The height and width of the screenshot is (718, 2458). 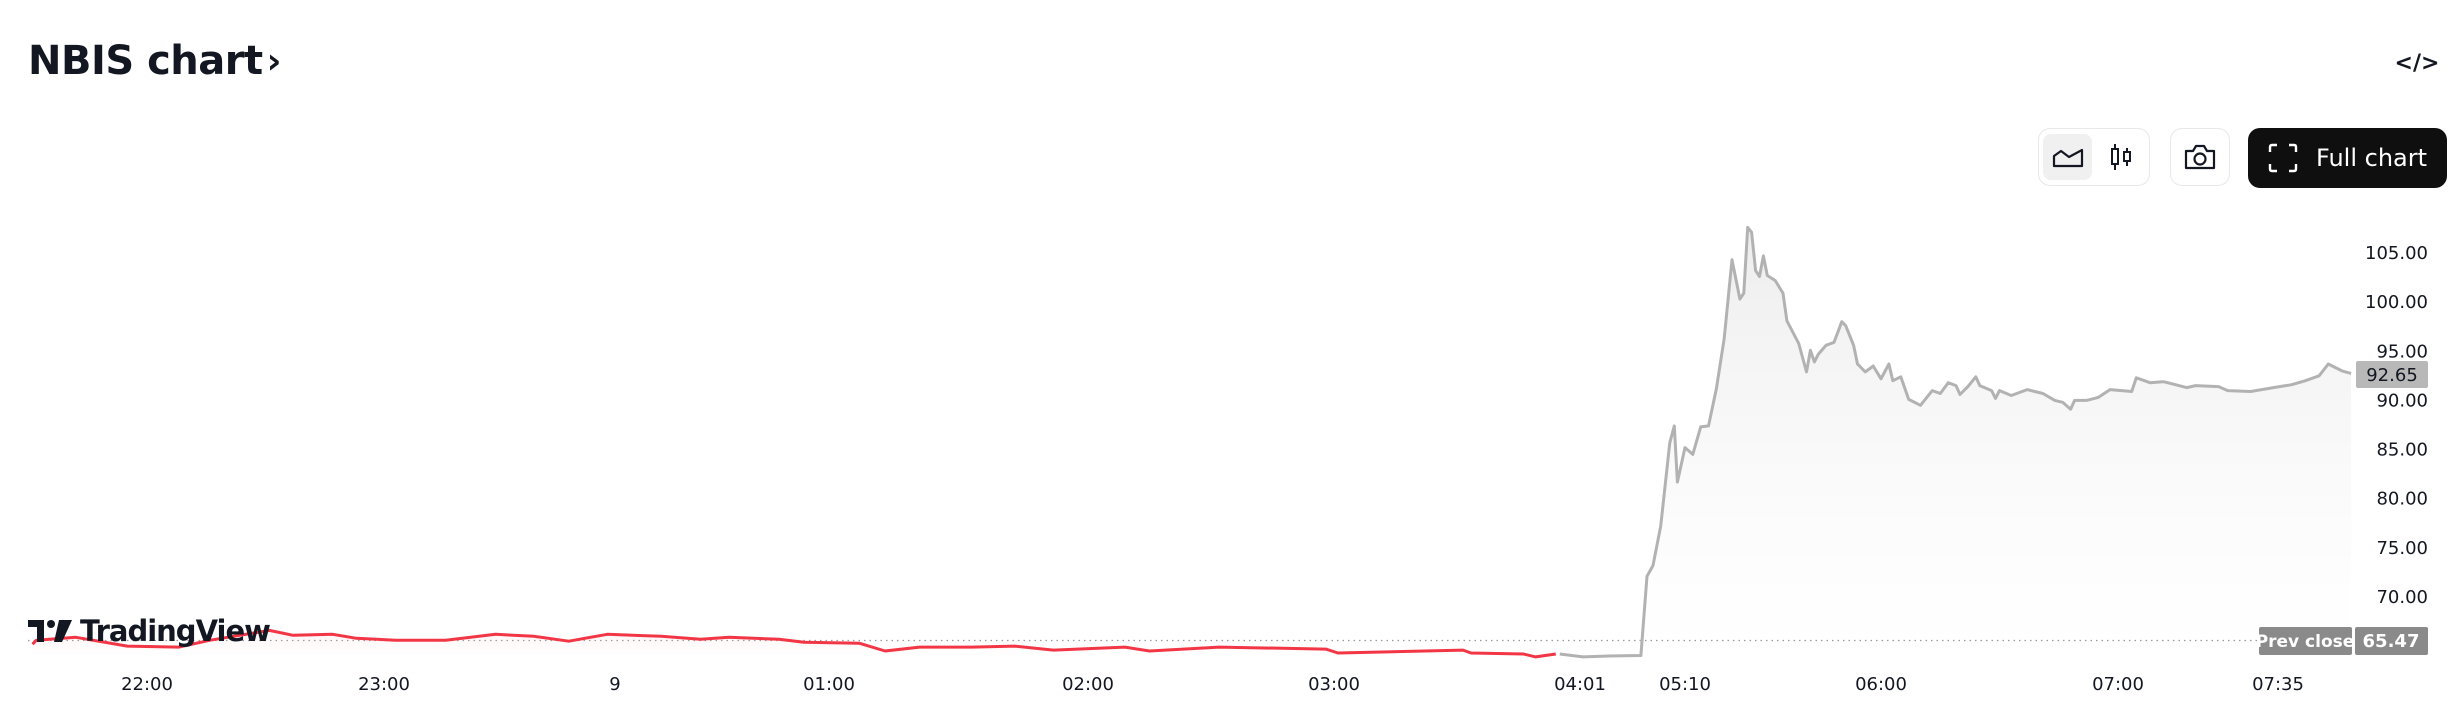 I want to click on prev-close-value: 65.47, so click(x=2391, y=641).